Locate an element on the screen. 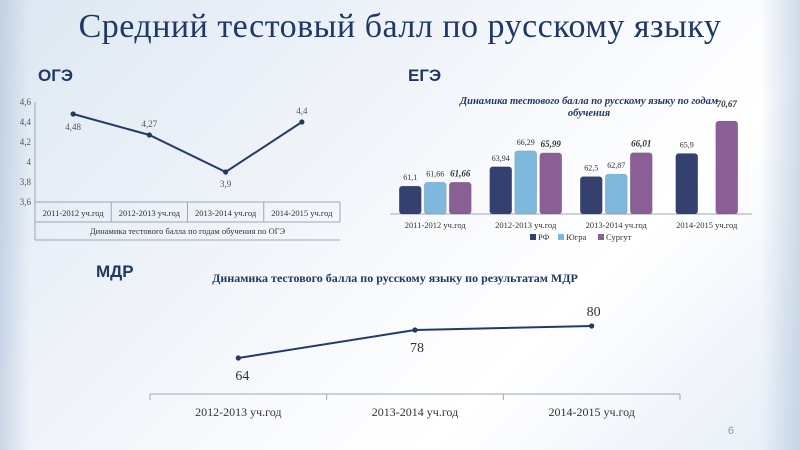 The image size is (800, 450). ege-section-label: ЕГЭ is located at coordinates (425, 75).